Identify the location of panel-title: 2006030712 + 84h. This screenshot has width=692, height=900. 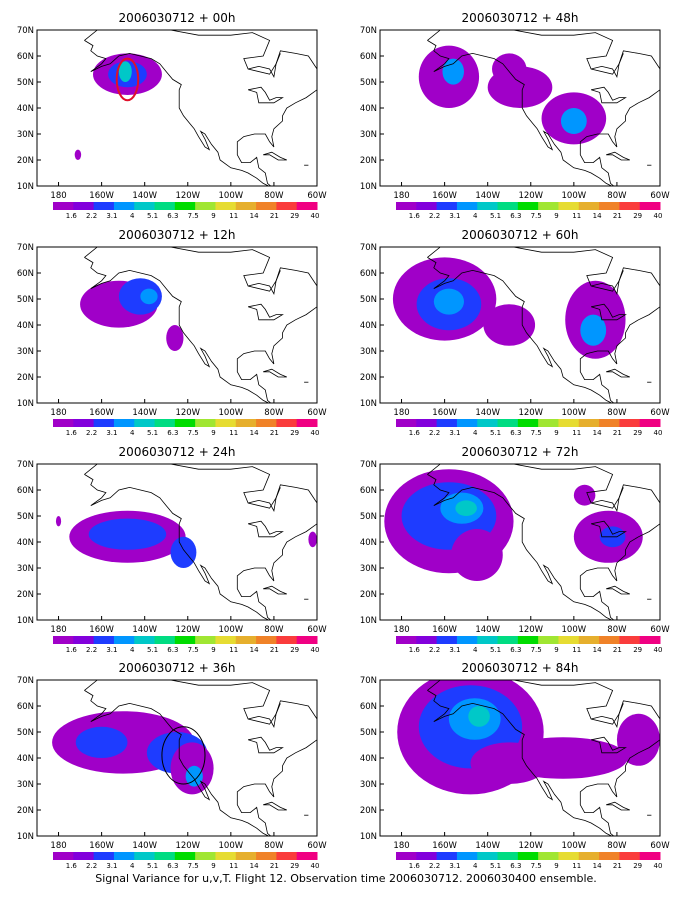
(520, 668).